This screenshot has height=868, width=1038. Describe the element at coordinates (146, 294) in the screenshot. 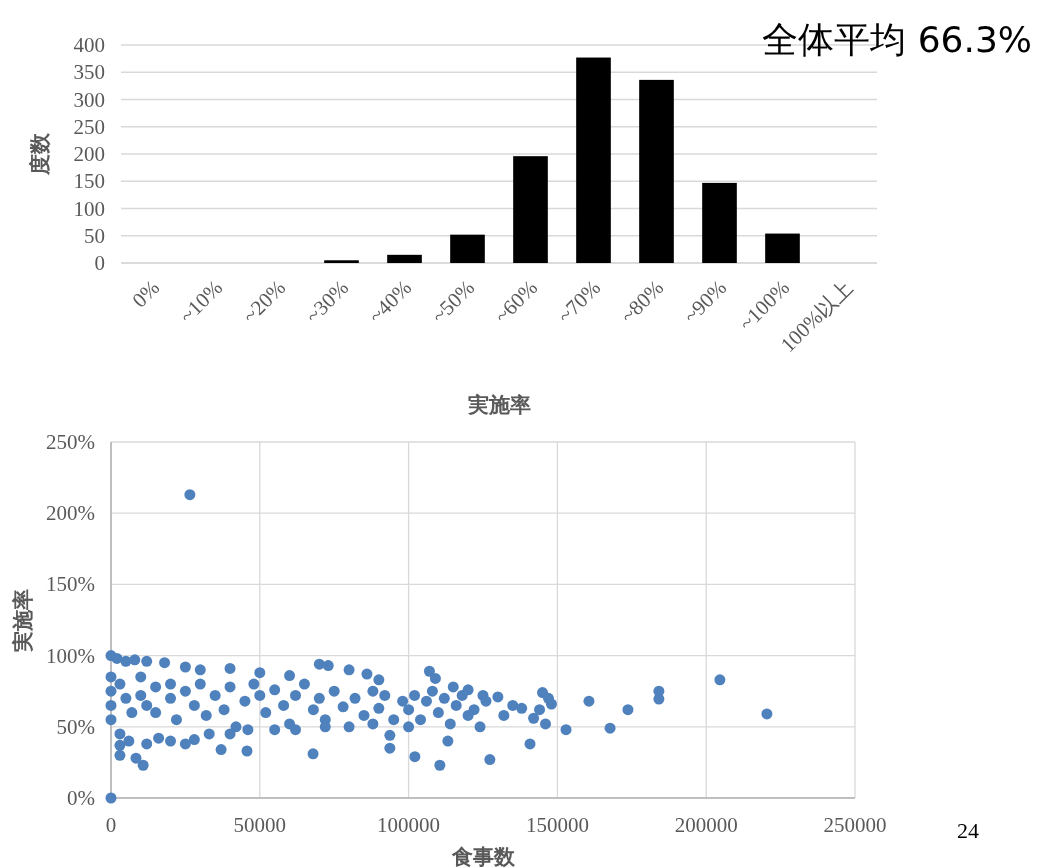

I see `x-tick-label: 0%` at that location.